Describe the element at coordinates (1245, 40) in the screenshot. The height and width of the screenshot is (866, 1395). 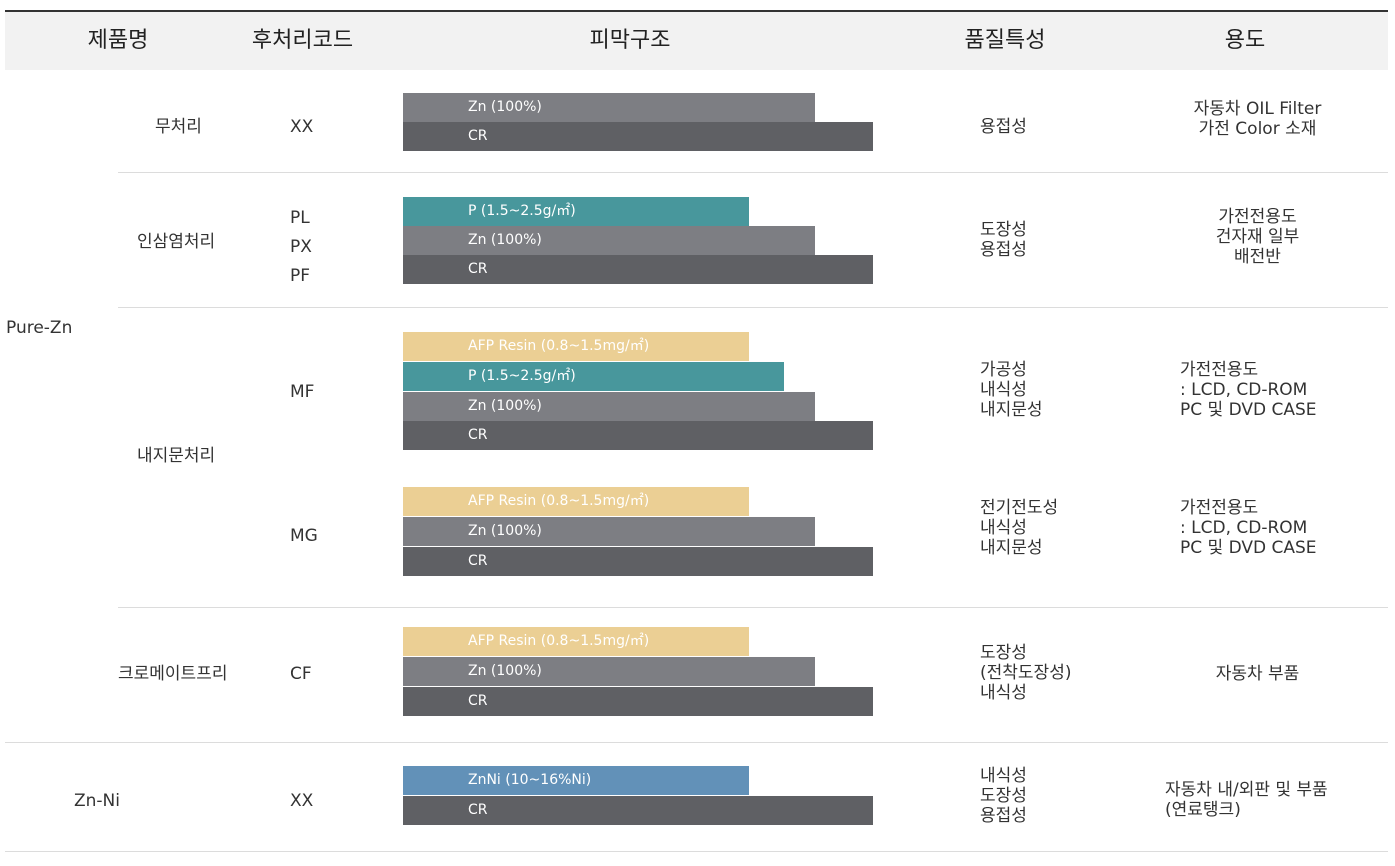
I see `header-usage: 용도` at that location.